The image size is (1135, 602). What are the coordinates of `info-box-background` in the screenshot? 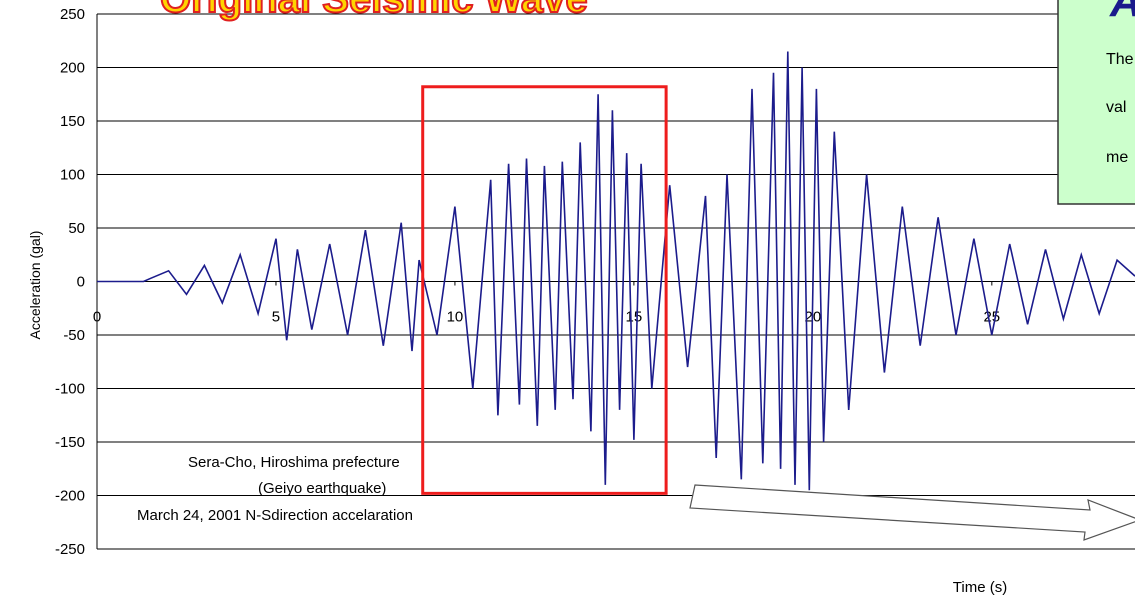 It's located at (1096, 102).